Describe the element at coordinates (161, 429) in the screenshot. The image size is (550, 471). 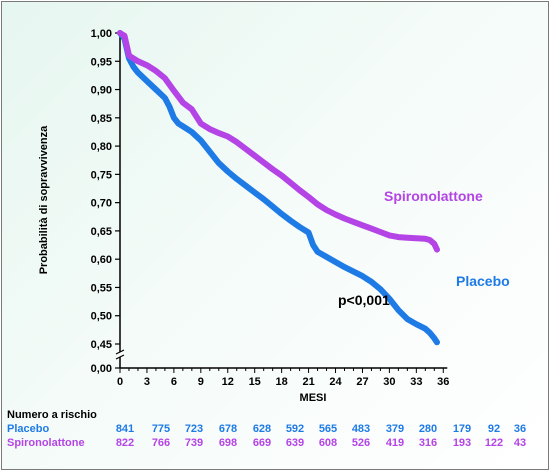
I see `risk-cell-placebo: 775` at that location.